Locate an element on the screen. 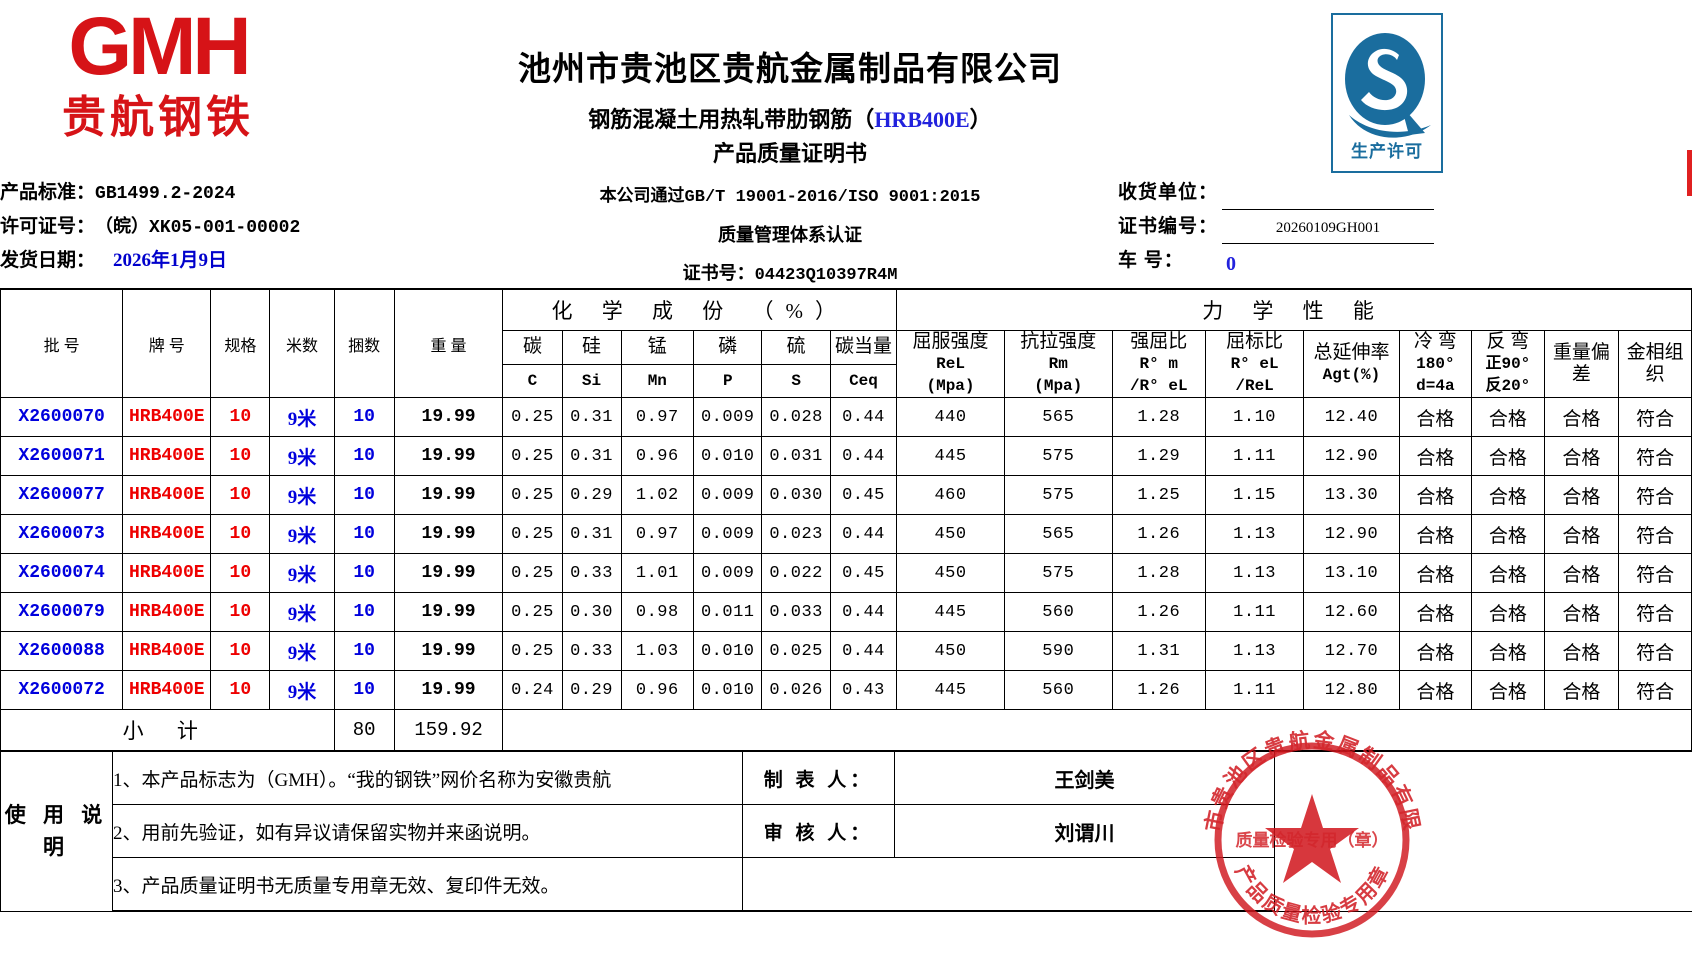 This screenshot has height=968, width=1692. cell-Rm: 575 is located at coordinates (1058, 456).